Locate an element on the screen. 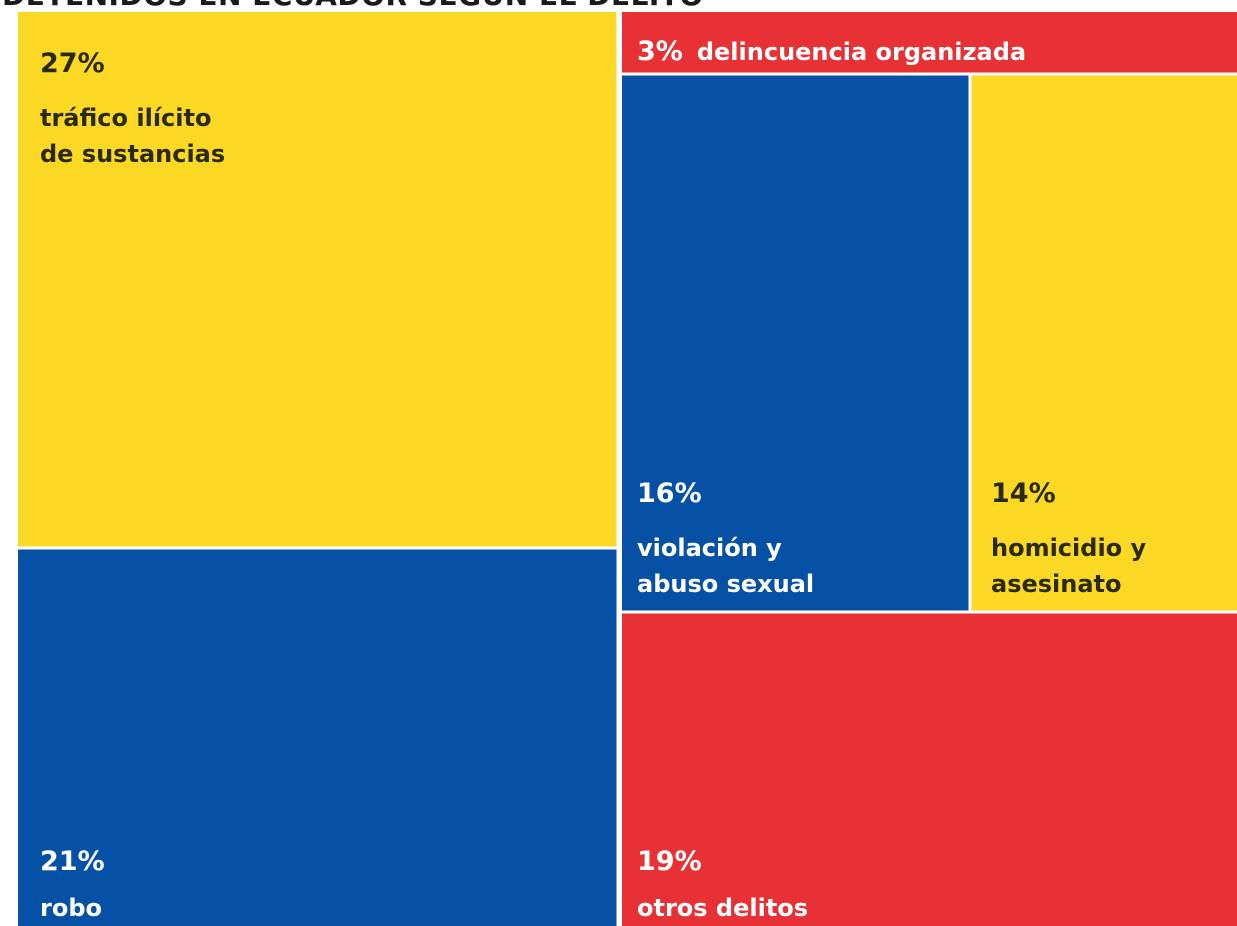 This screenshot has width=1237, height=926. treemap-tile-delincuencia is located at coordinates (929, 43).